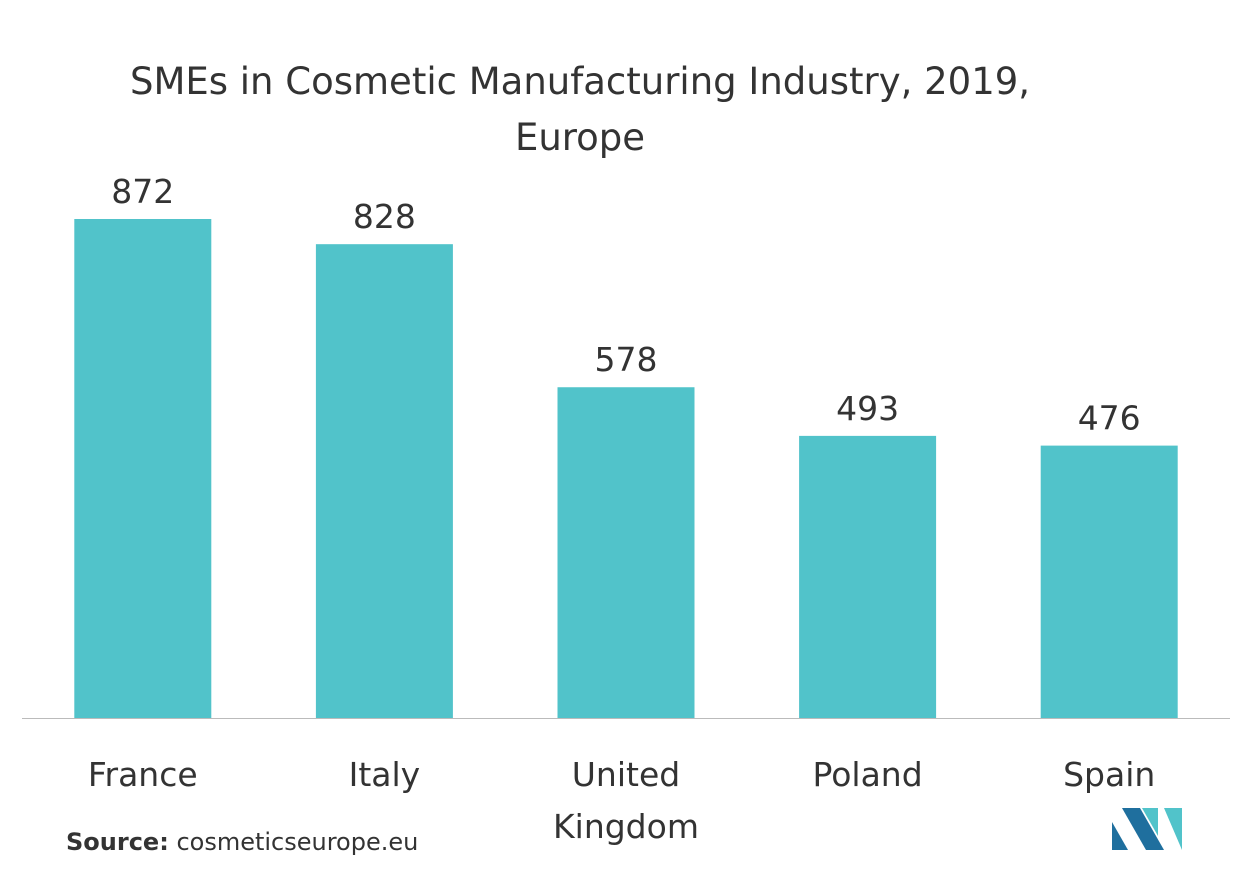  I want to click on data-label: 493, so click(867, 408).